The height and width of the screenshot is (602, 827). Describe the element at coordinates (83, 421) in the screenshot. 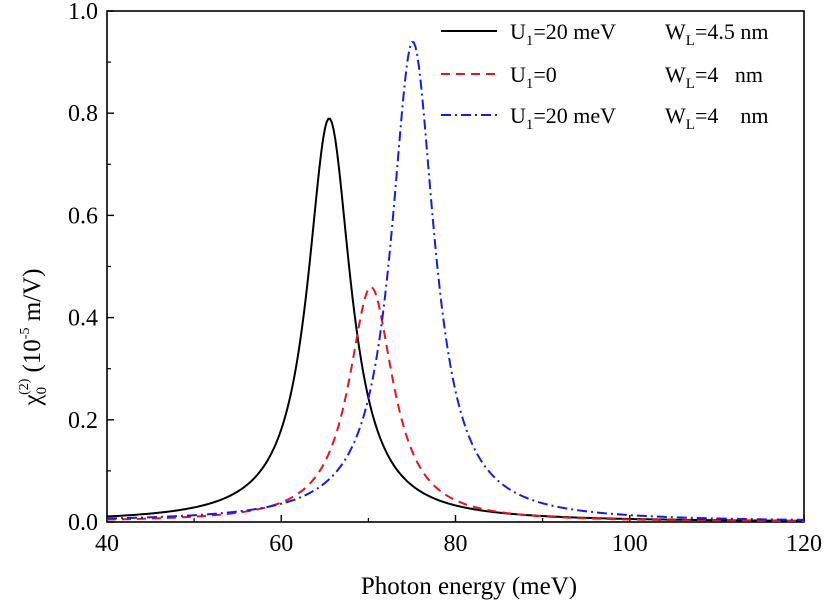

I see `y-tick-label: 0.2` at that location.